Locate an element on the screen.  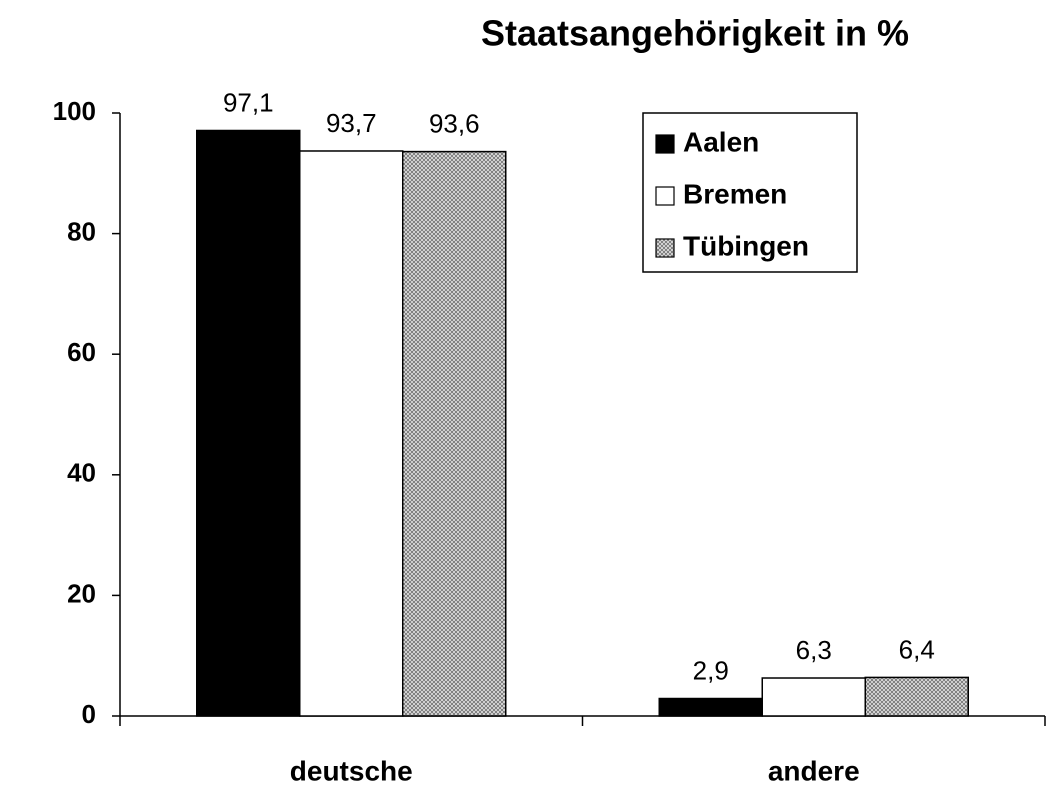
value-label: 93,7 is located at coordinates (351, 123).